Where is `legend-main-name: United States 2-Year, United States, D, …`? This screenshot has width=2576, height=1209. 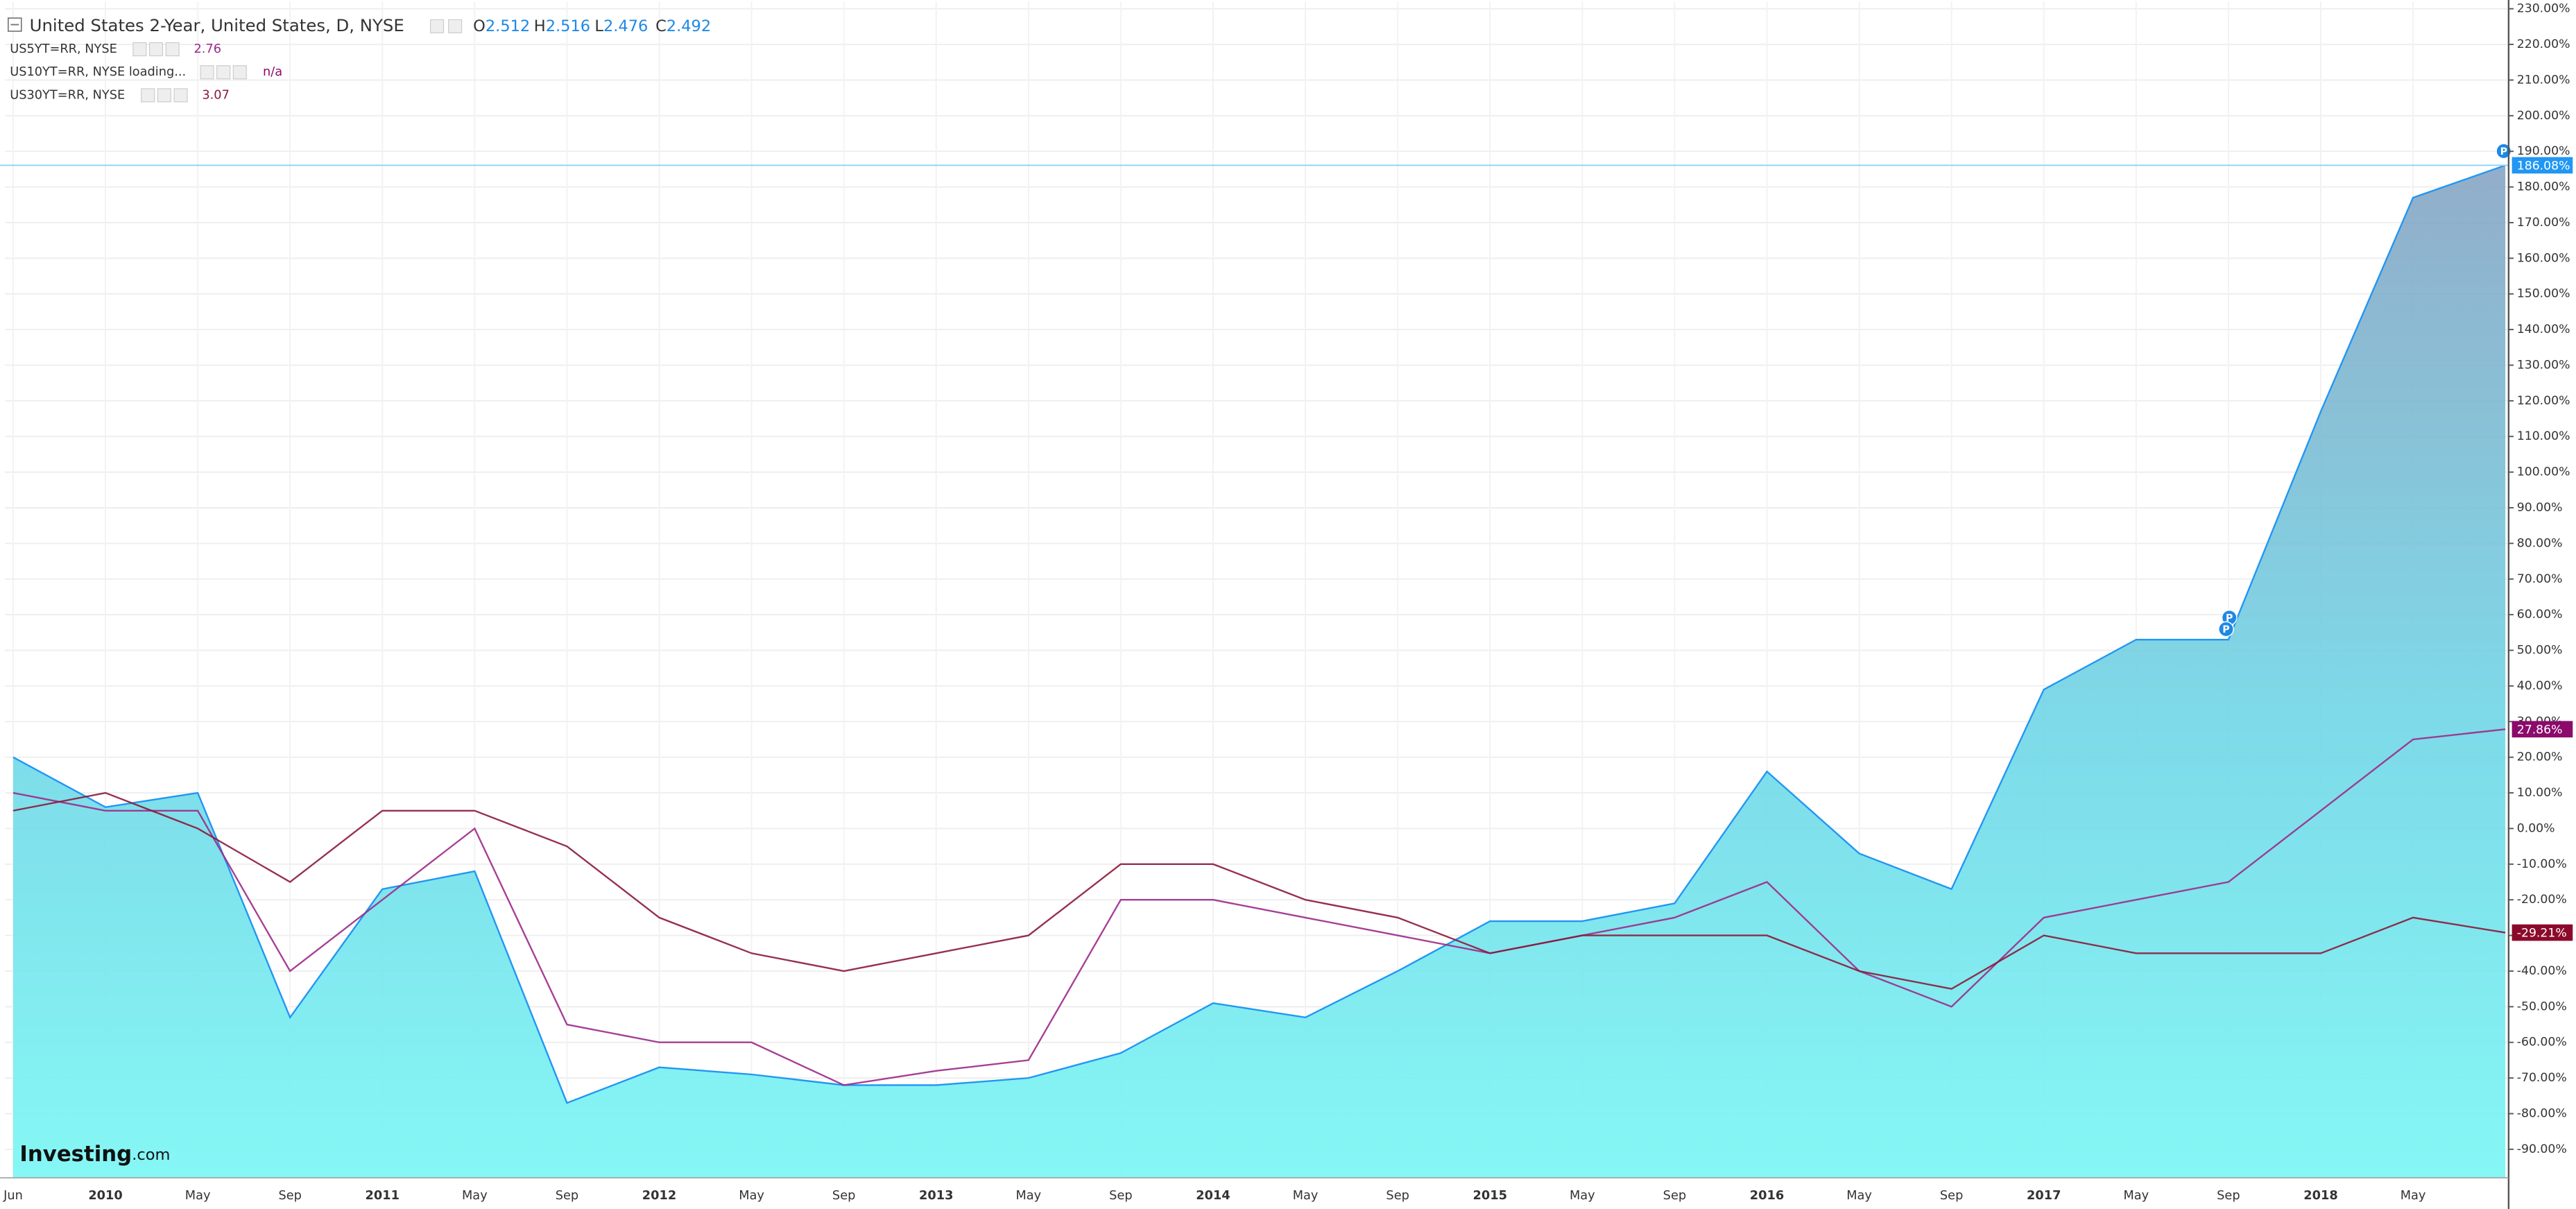
legend-main-name: United States 2-Year, United States, D, … is located at coordinates (217, 25).